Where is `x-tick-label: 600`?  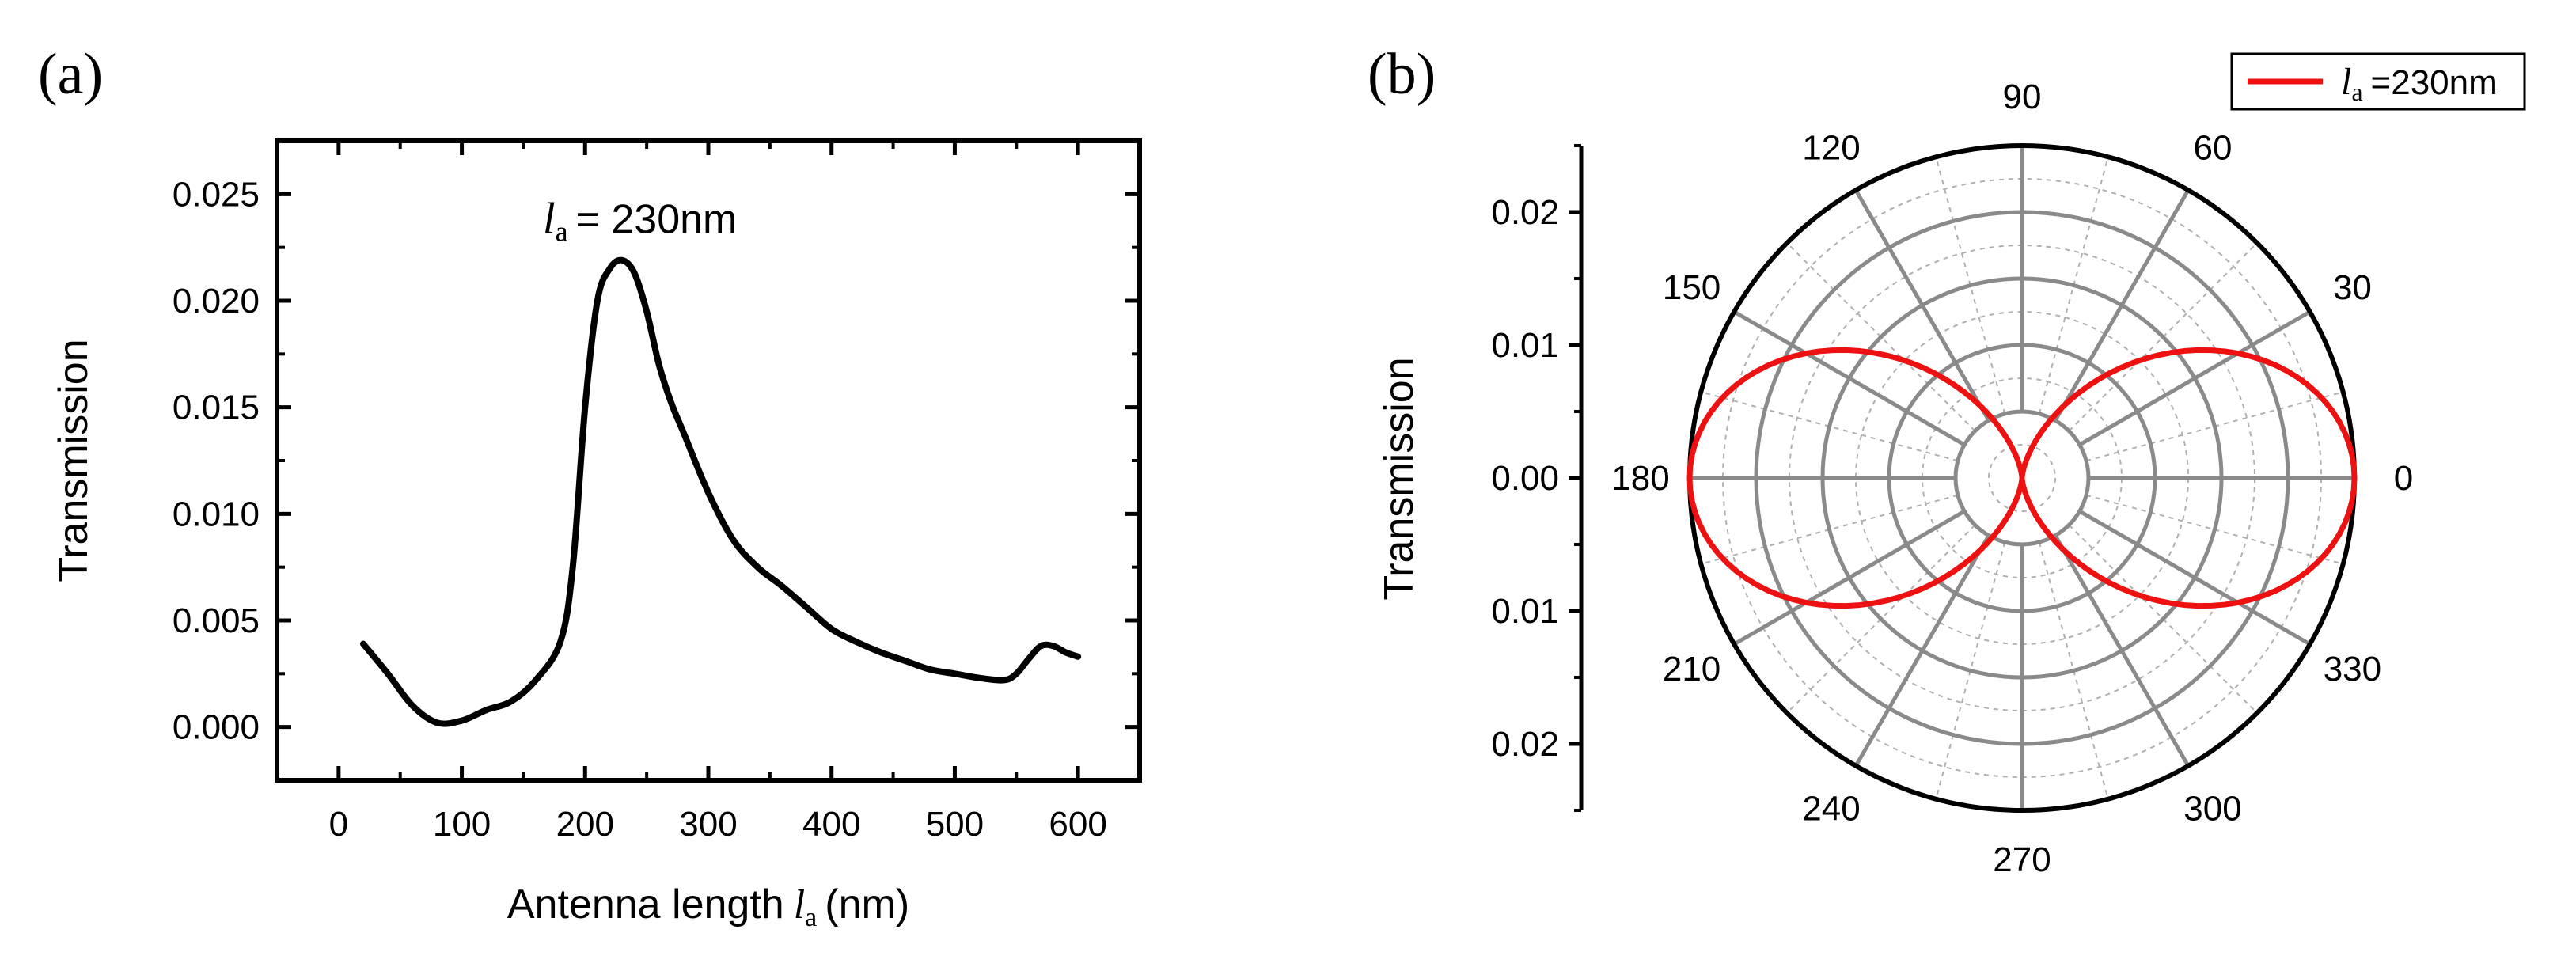
x-tick-label: 600 is located at coordinates (1077, 824).